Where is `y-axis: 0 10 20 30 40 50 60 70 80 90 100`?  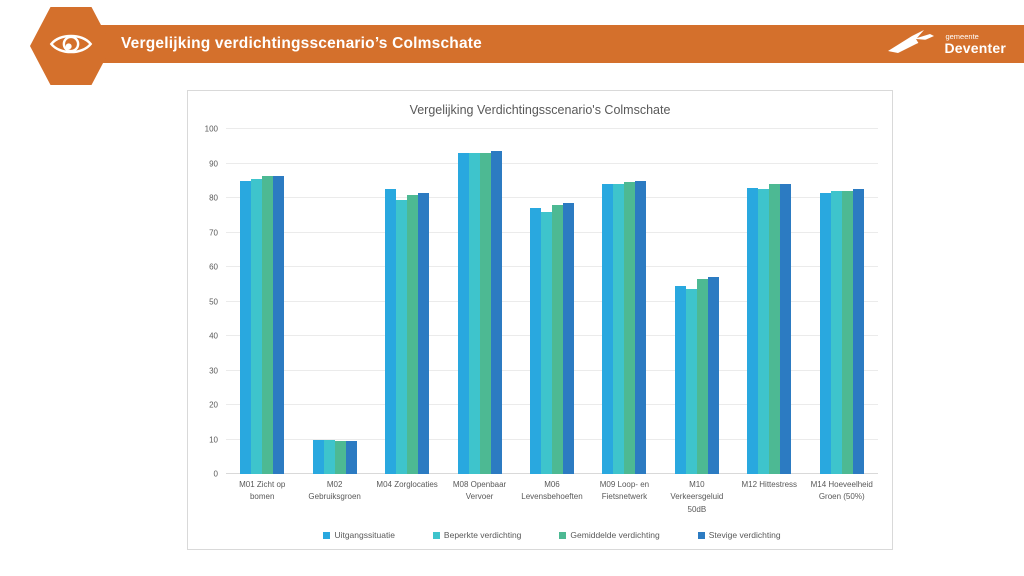
y-axis: 0 10 20 30 40 50 60 70 80 90 100 is located at coordinates (209, 302).